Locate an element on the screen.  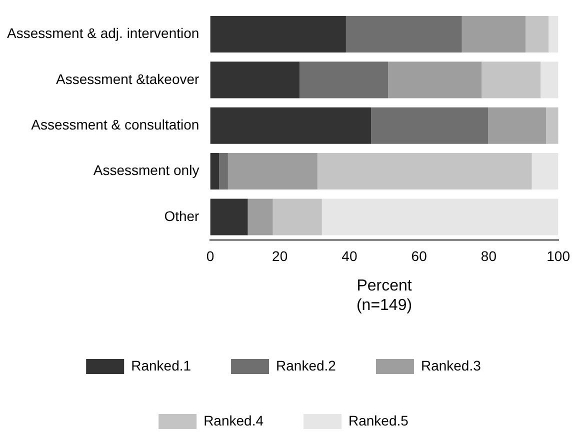
legend-label: Ranked.5 is located at coordinates (378, 420).